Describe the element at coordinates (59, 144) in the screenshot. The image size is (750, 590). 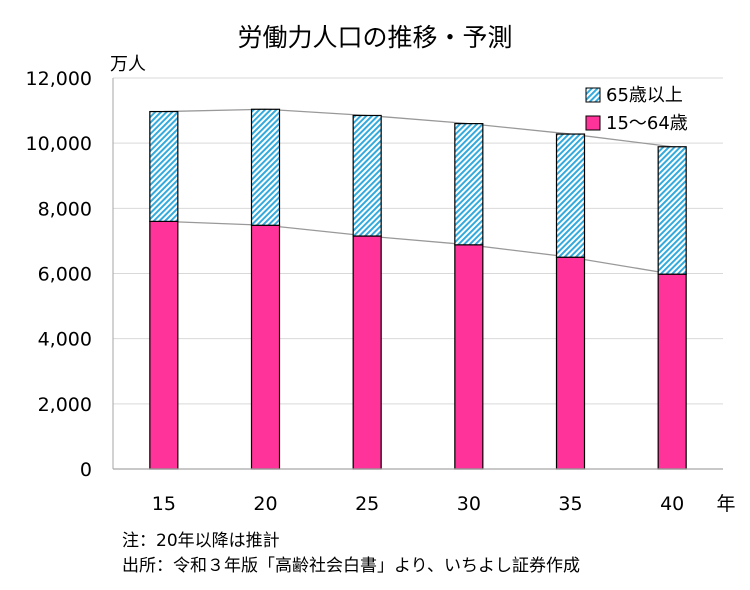
I see `y-tick-label: 10,000` at that location.